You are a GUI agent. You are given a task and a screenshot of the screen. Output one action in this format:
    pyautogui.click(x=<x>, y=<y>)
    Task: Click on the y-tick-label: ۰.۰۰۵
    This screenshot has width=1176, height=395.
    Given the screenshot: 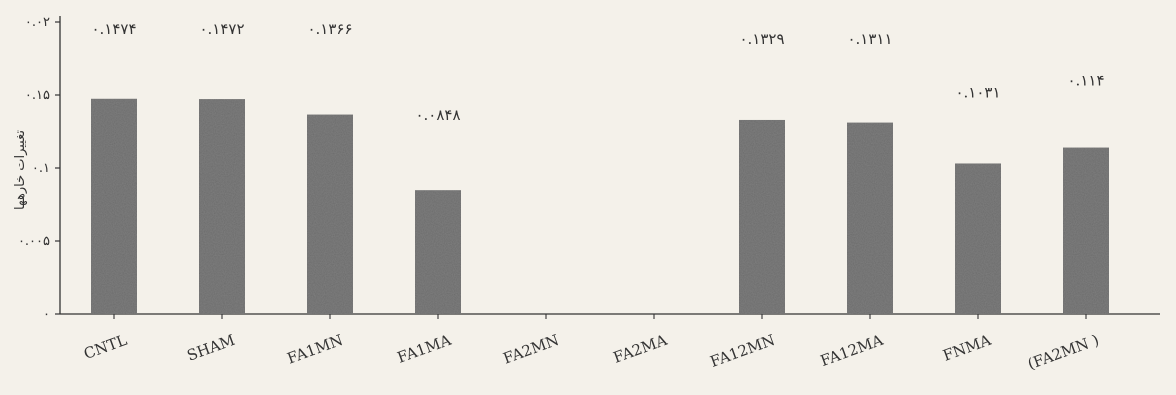 What is the action you would take?
    pyautogui.click(x=34, y=241)
    